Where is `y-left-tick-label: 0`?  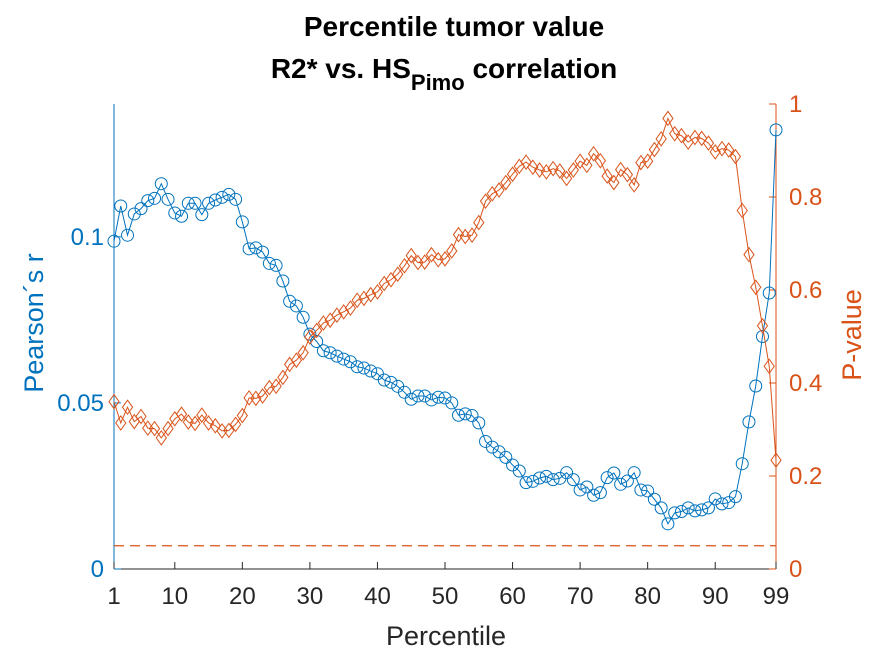 y-left-tick-label: 0 is located at coordinates (97, 569).